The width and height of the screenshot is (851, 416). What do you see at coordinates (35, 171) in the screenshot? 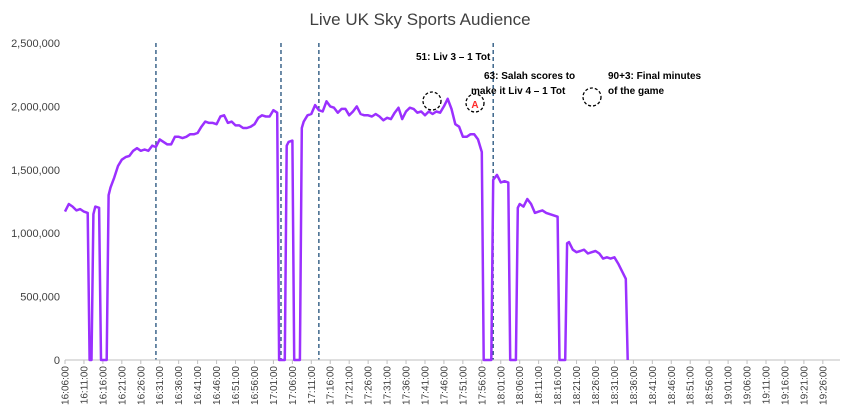
I see `y-tick-label: 1,500,000` at bounding box center [35, 171].